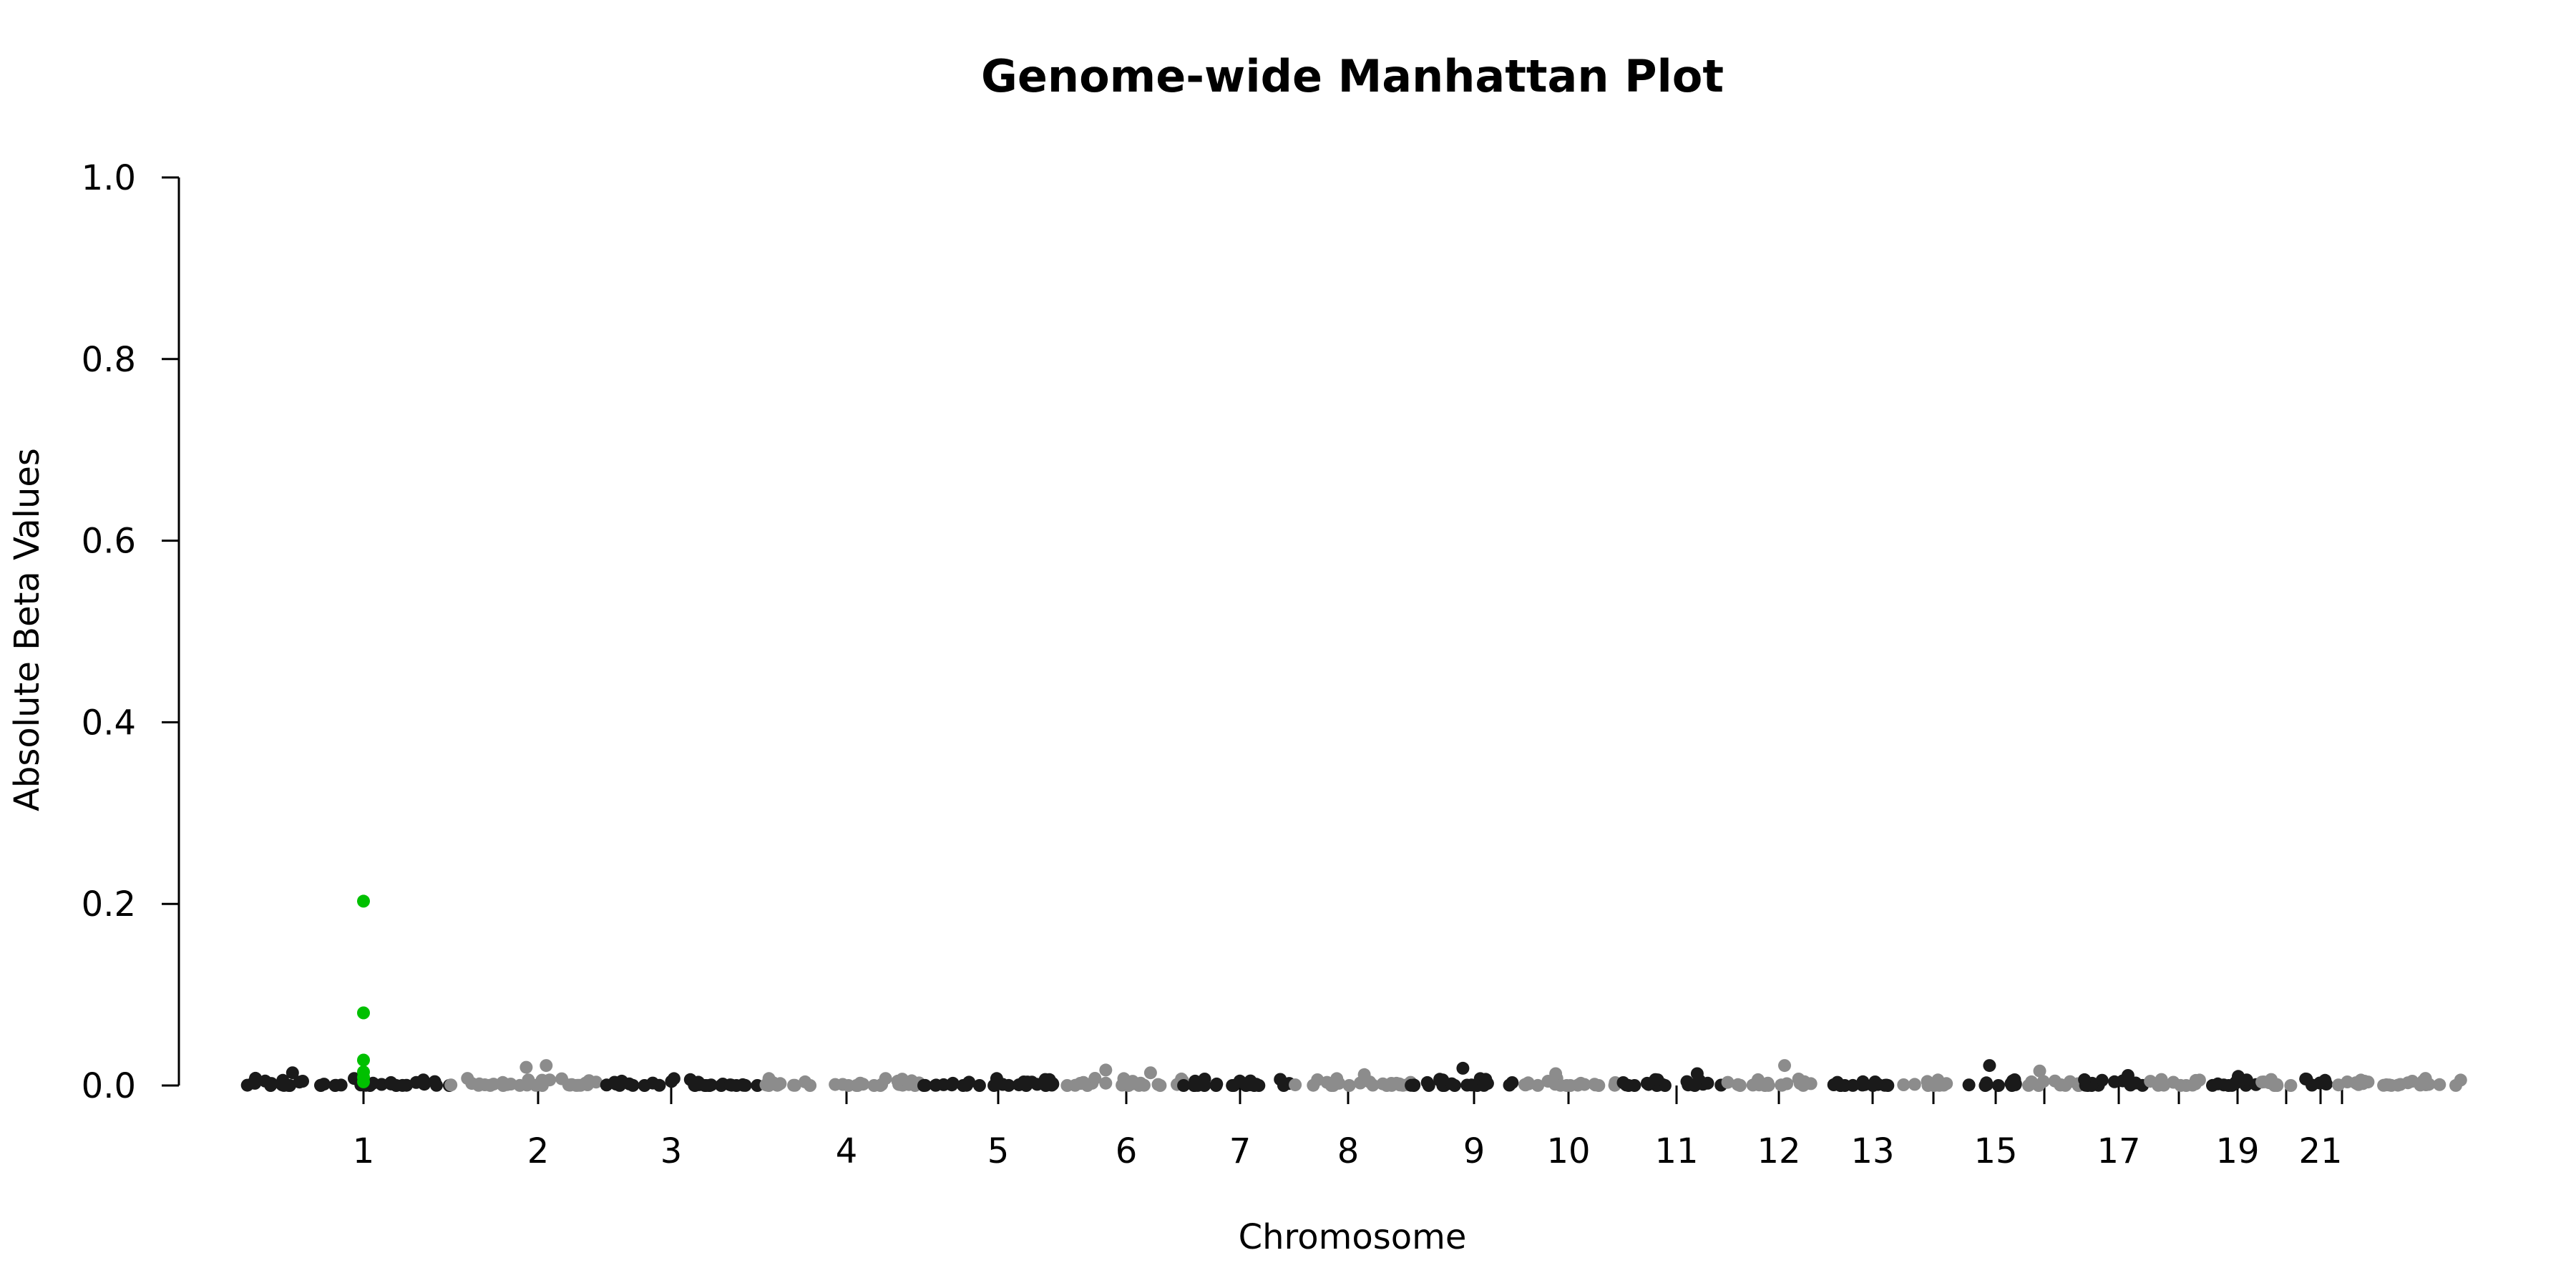 This screenshot has height=1288, width=2576. Describe the element at coordinates (1352, 76) in the screenshot. I see `chart-title: Genome-wide Manhattan Plot` at that location.